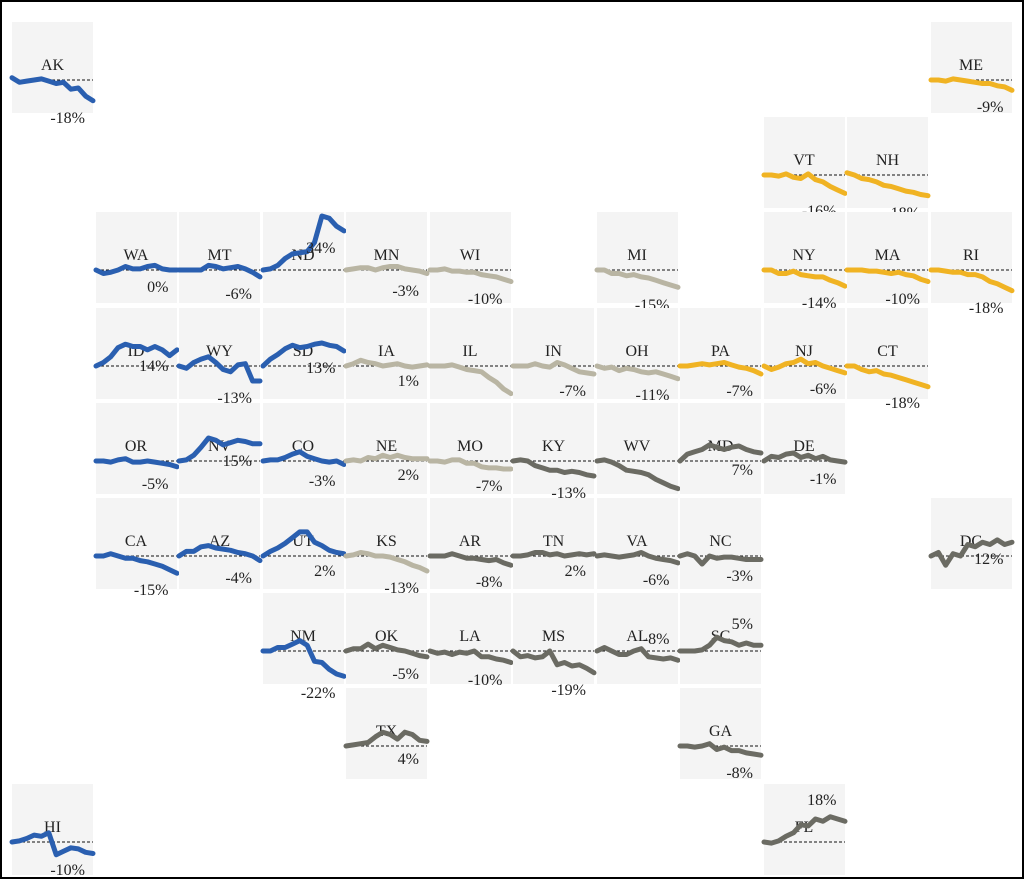 The width and height of the screenshot is (1024, 879). Describe the element at coordinates (804, 457) in the screenshot. I see `sparkline-de` at that location.